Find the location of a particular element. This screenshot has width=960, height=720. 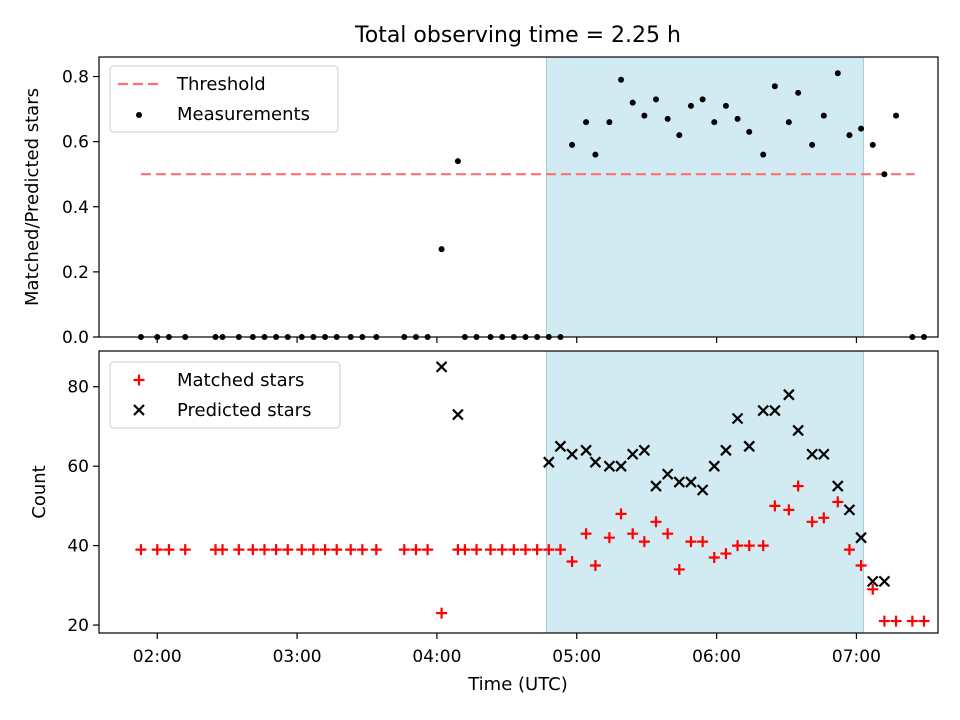

legend: Matched stars Predicted stars is located at coordinates (225, 395).